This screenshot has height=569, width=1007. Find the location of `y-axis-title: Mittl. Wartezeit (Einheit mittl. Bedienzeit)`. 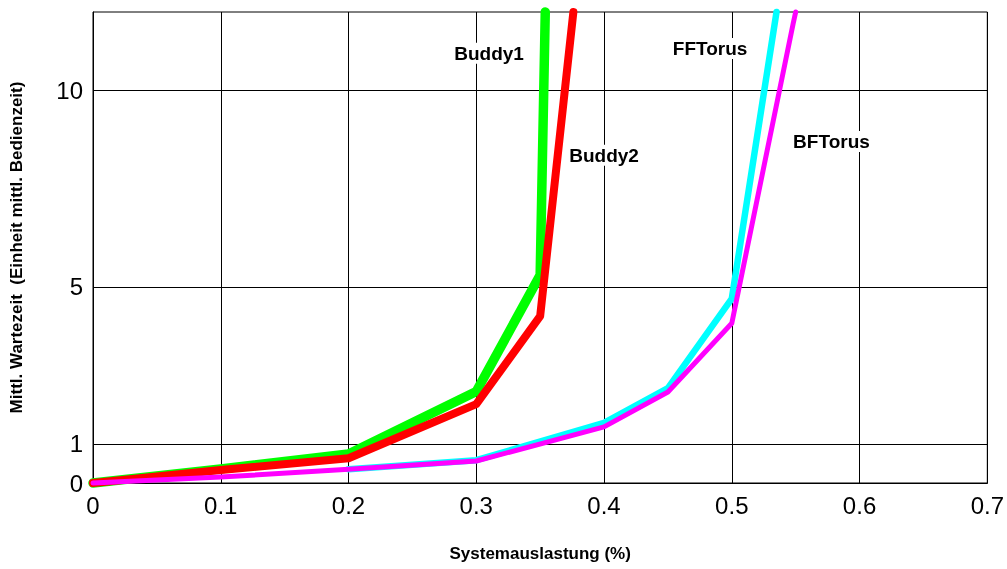

y-axis-title: Mittl. Wartezeit (Einheit mittl. Bedienzeit) is located at coordinates (16, 247).